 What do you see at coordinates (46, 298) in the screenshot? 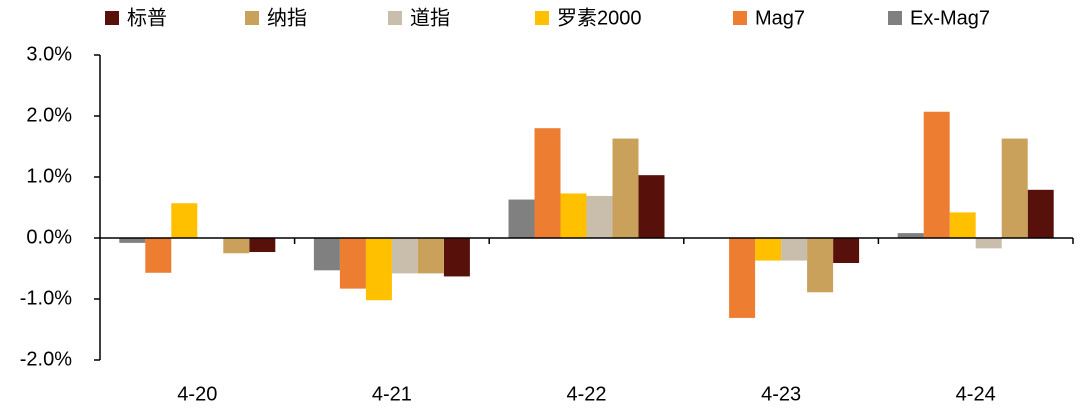
I see `y-tick-label: -1.0%` at bounding box center [46, 298].